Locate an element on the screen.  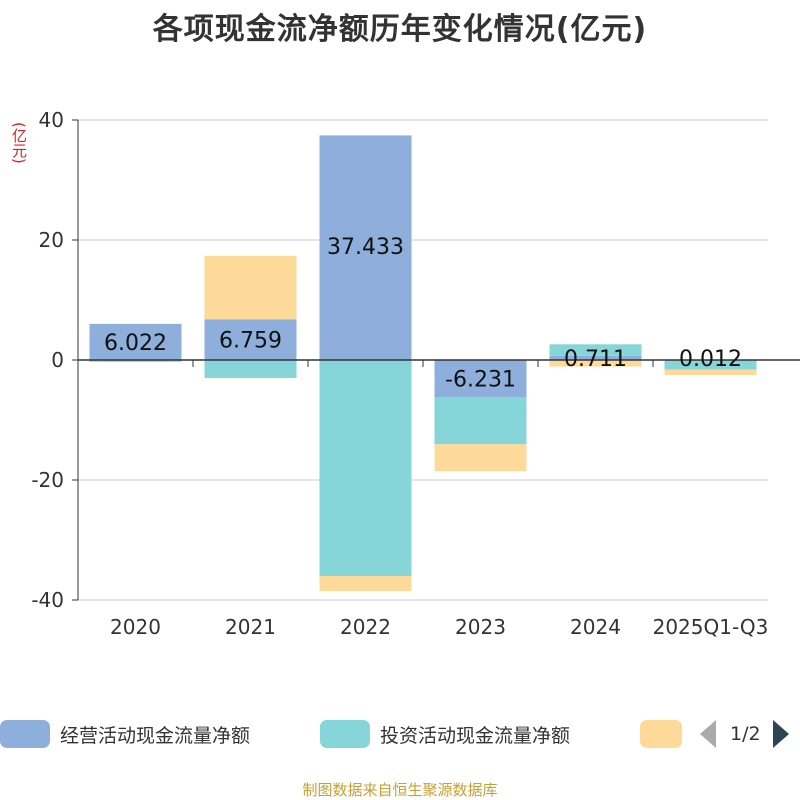
data-label: 0.711 is located at coordinates (595, 359).